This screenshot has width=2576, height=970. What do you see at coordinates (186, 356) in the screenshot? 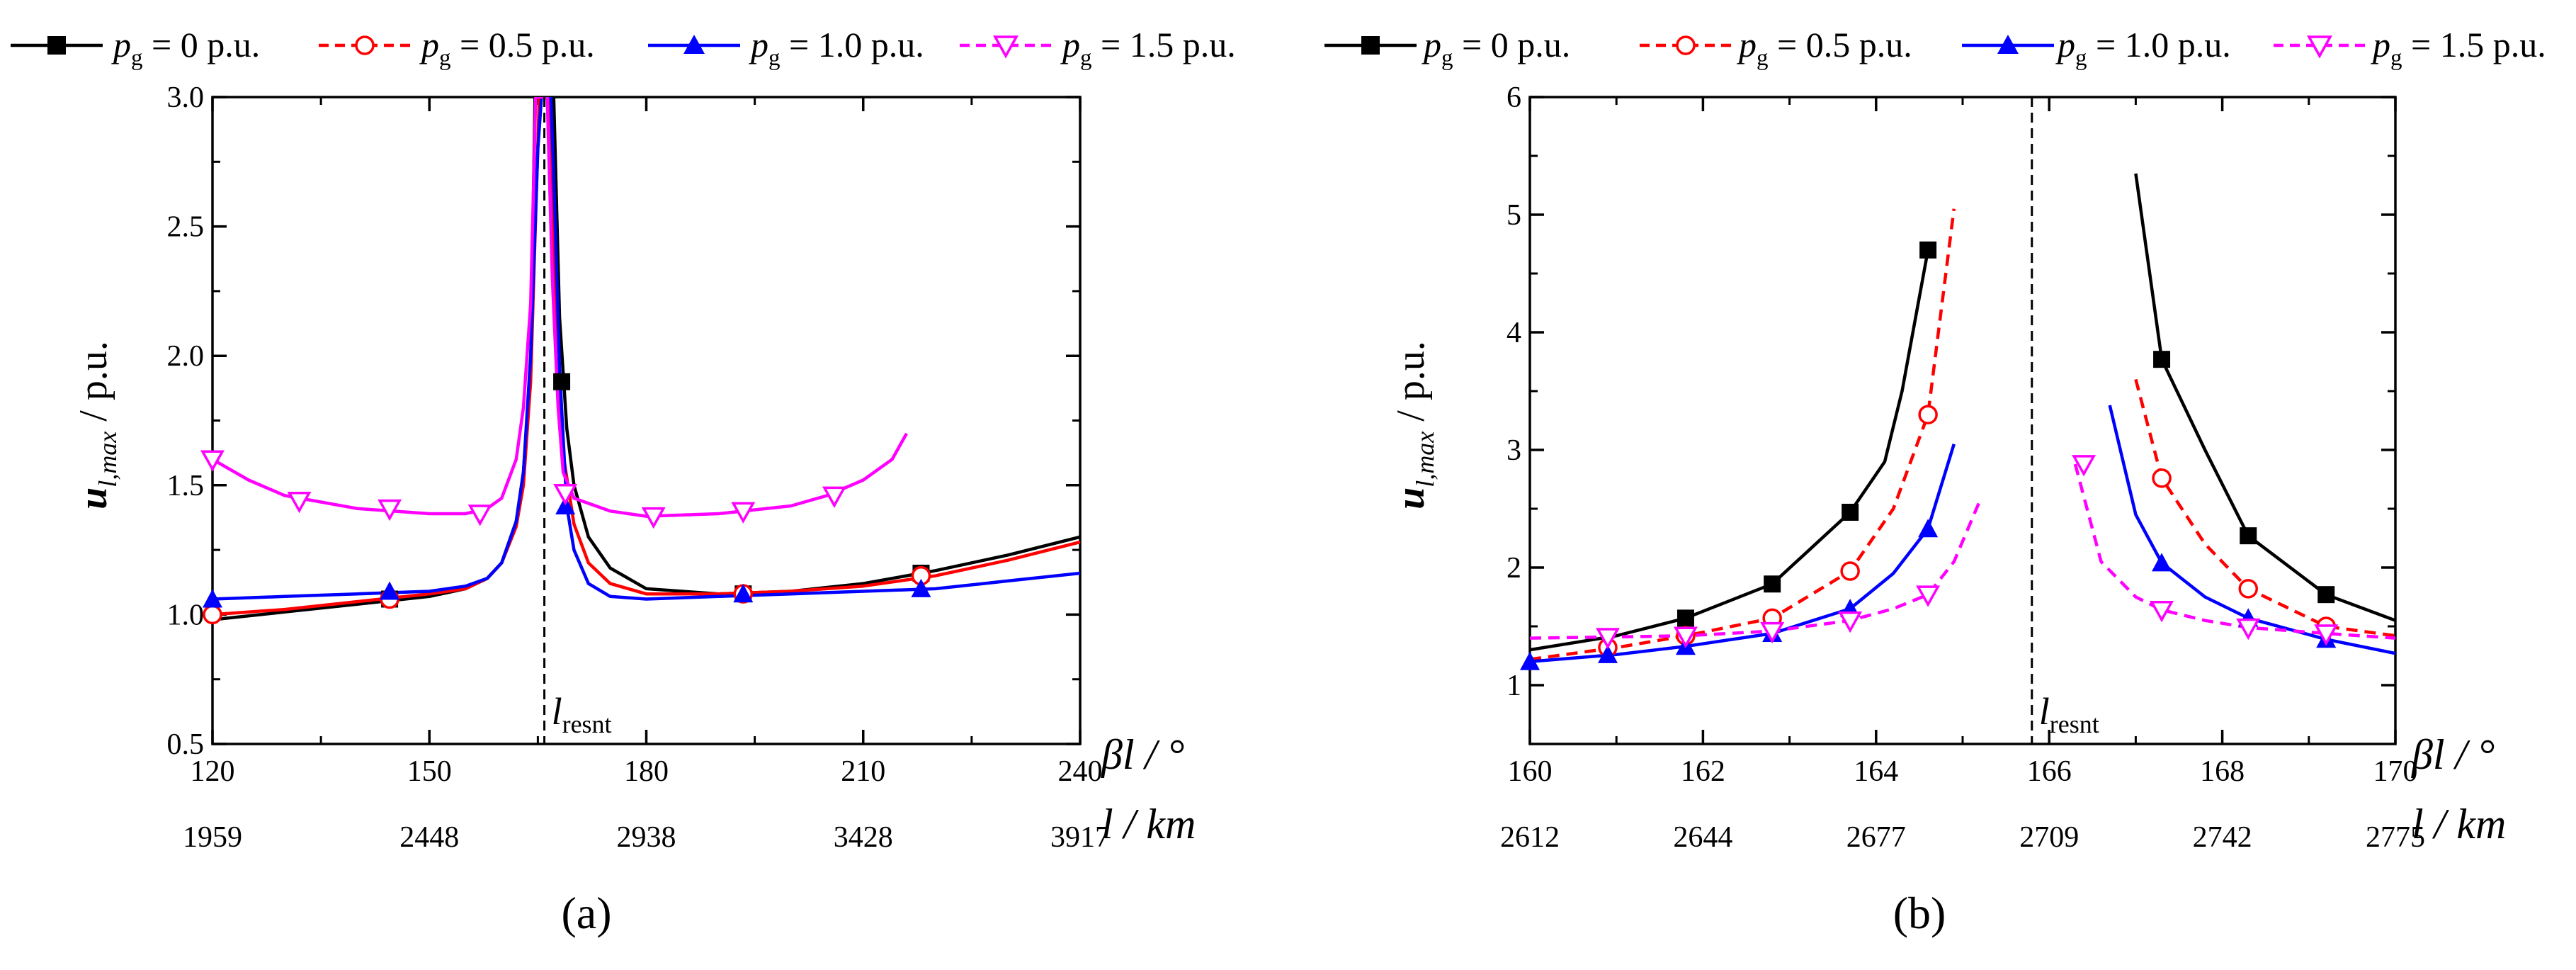
I see `chart-a-ytick-label: 2.0` at bounding box center [186, 356].